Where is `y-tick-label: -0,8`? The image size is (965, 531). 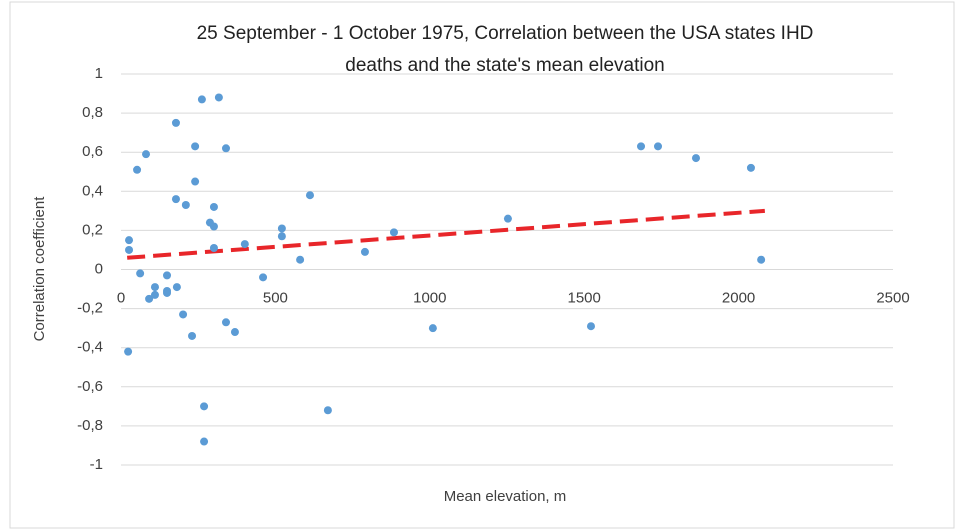 y-tick-label: -0,8 is located at coordinates (90, 425).